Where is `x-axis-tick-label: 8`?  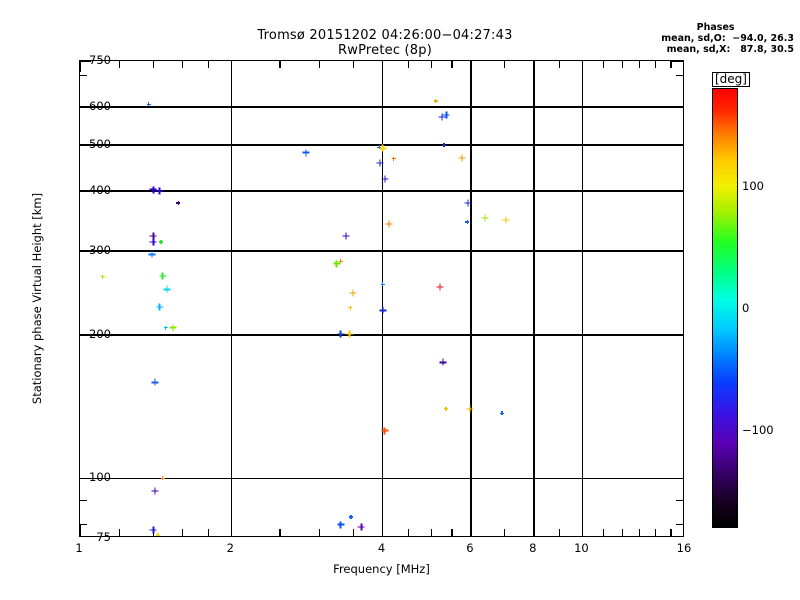
x-axis-tick-label: 8 is located at coordinates (533, 548).